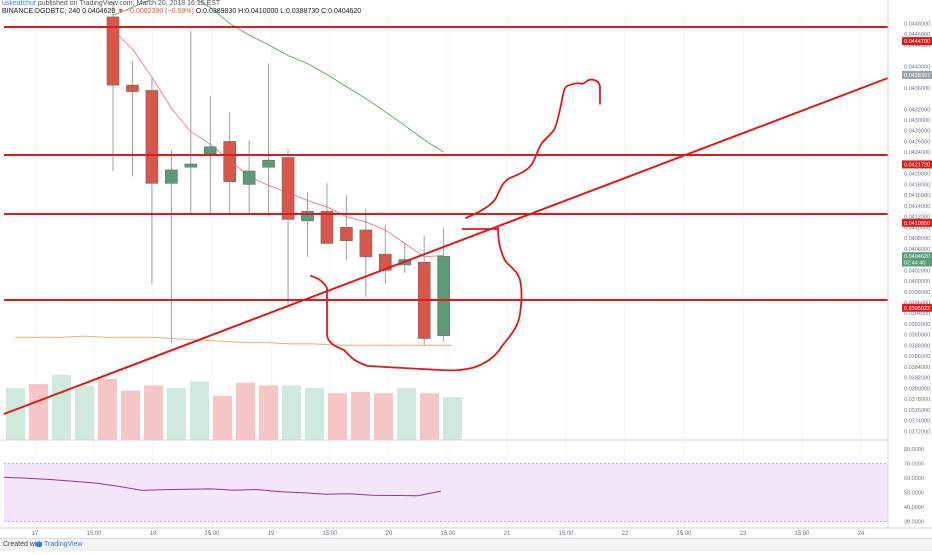 The height and width of the screenshot is (555, 932). Describe the element at coordinates (35, 534) in the screenshot. I see `time-tick-label: 17` at that location.